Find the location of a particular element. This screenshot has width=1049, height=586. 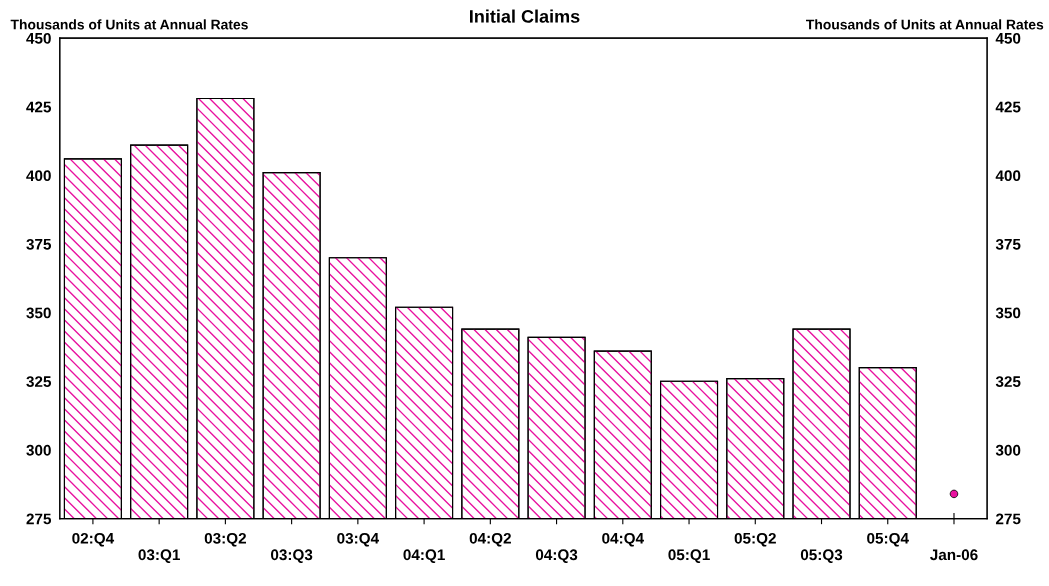

x-tick-label: 05:Q4 is located at coordinates (888, 539).